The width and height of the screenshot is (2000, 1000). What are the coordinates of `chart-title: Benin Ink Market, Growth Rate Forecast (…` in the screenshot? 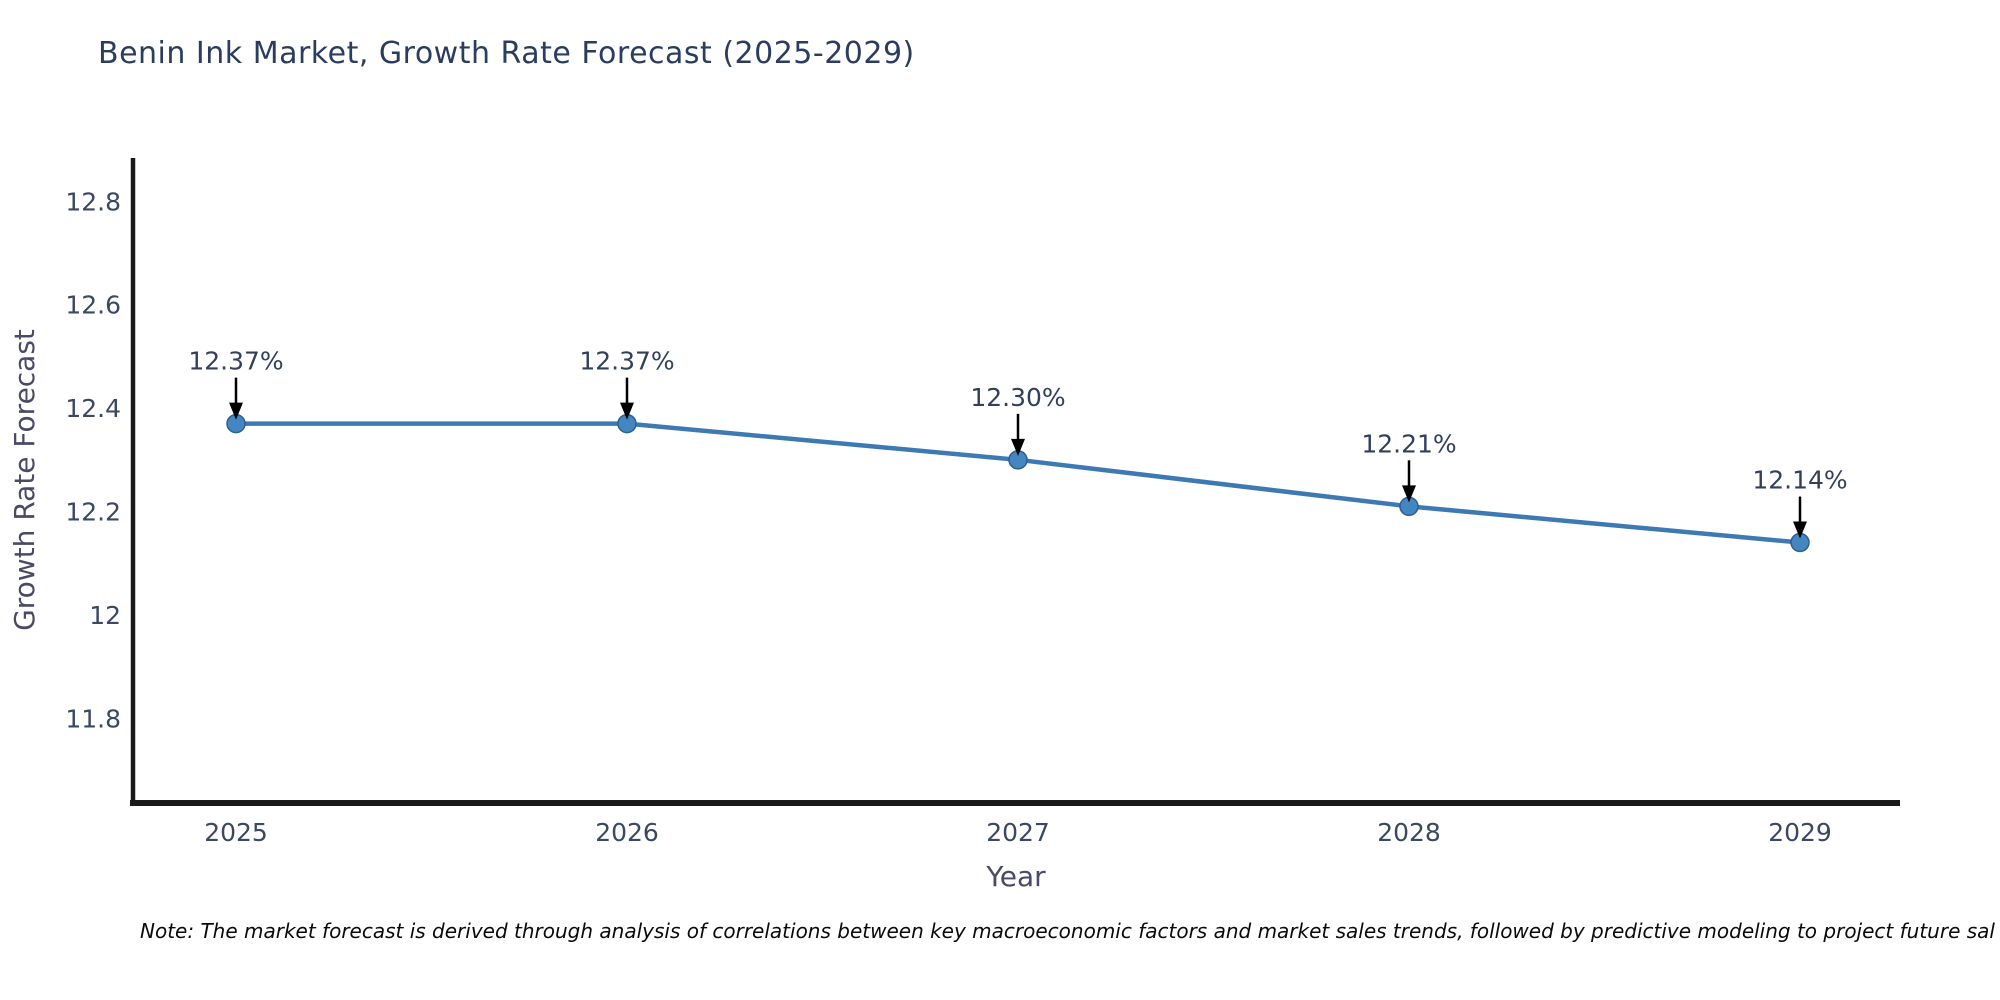 It's located at (506, 53).